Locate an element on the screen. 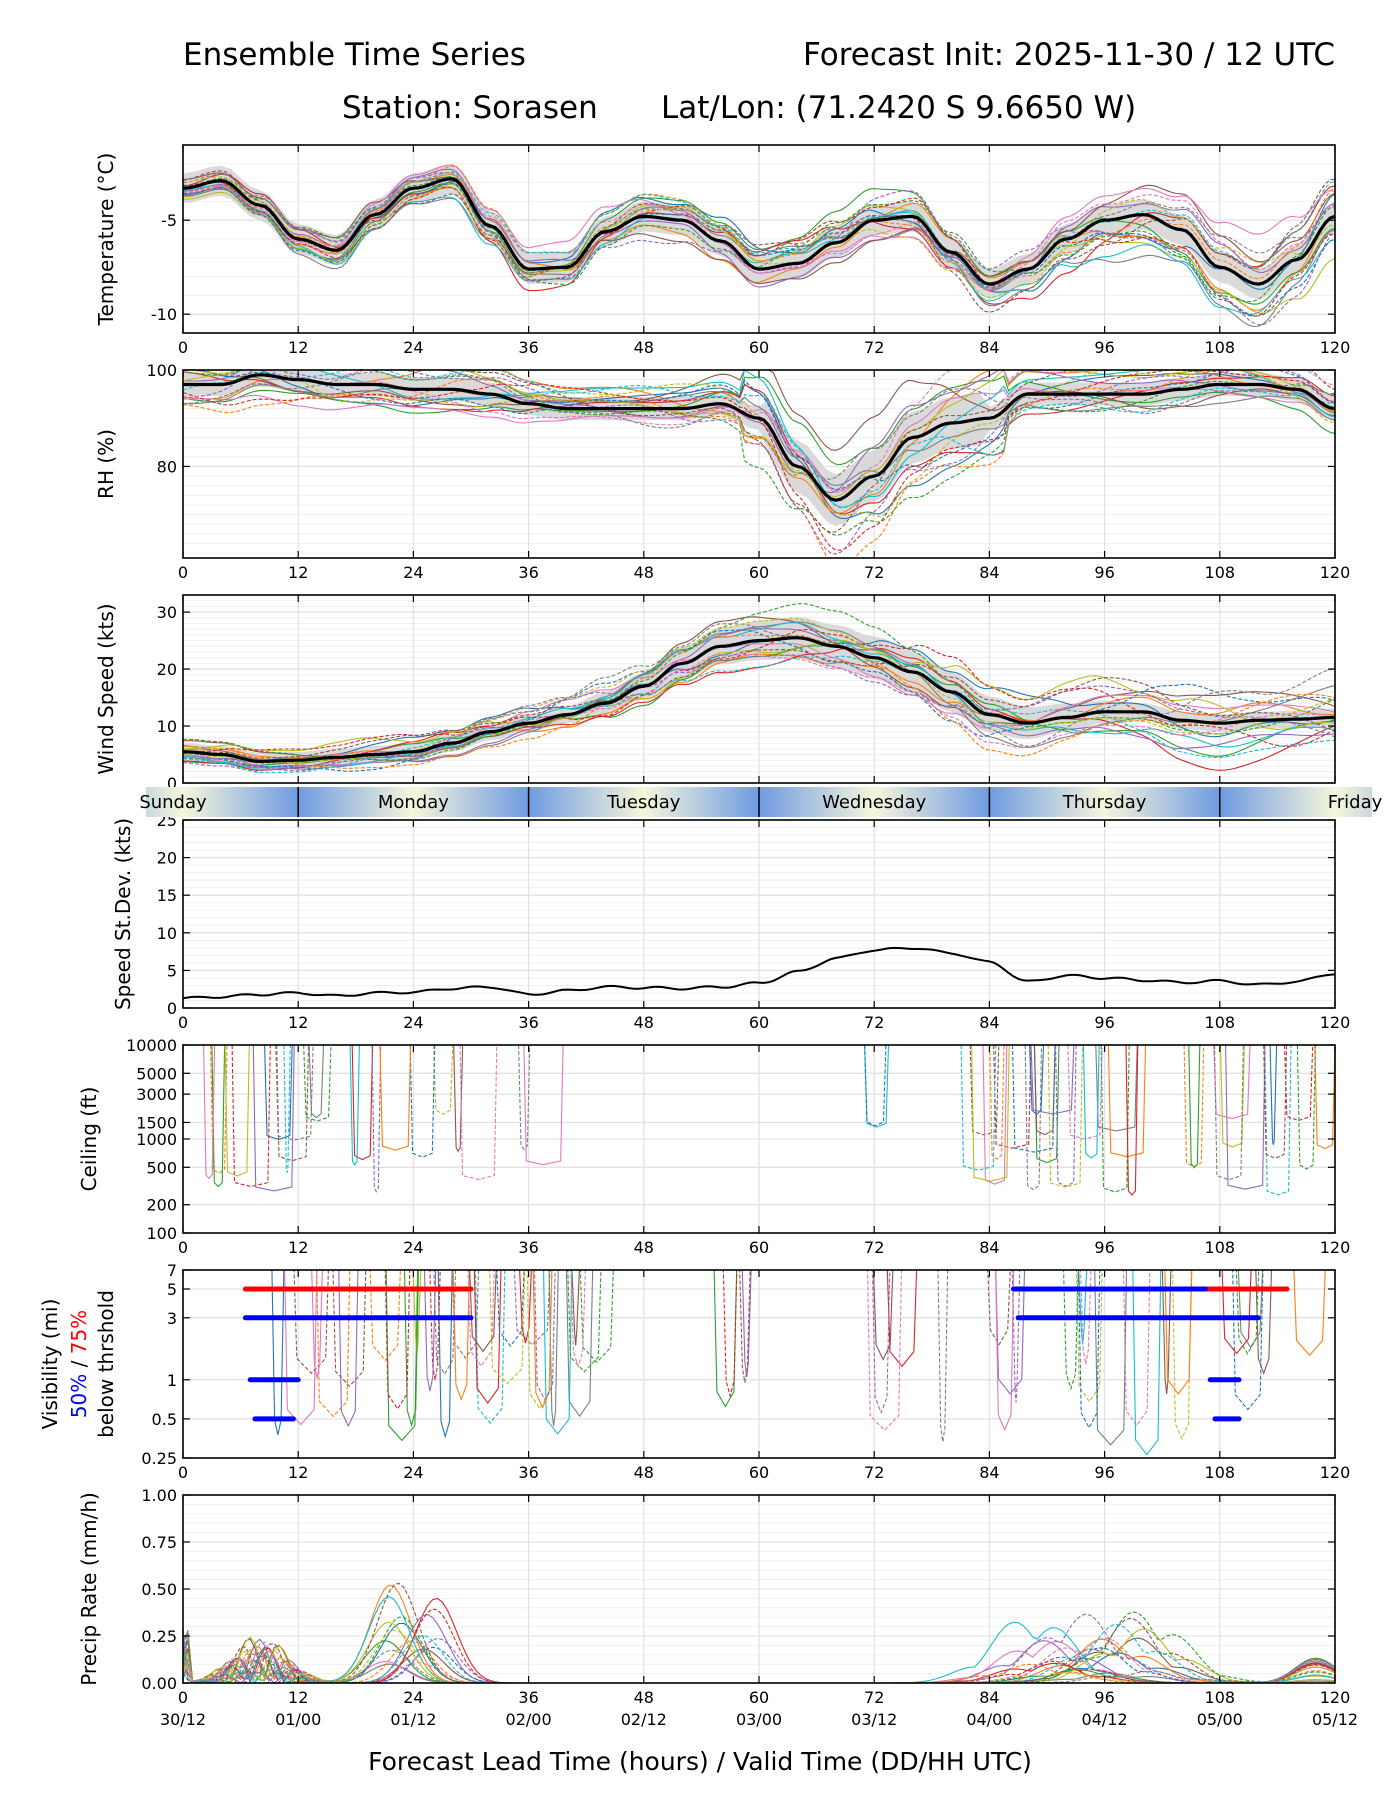  panel-rh: 100 80 0 12 24 36 48 60 72 84 96 108 120 RH (%) is located at coordinates (722, 471).